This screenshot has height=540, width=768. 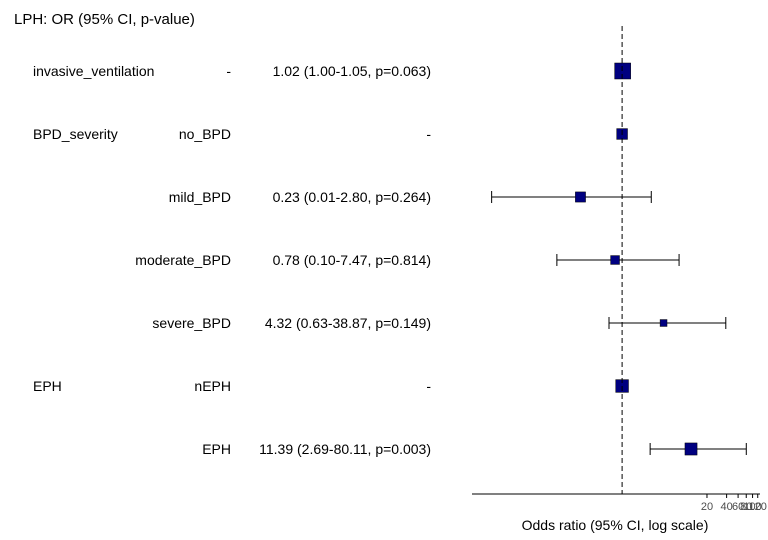 What do you see at coordinates (183, 260) in the screenshot?
I see `row-level-label: moderate_BPD` at bounding box center [183, 260].